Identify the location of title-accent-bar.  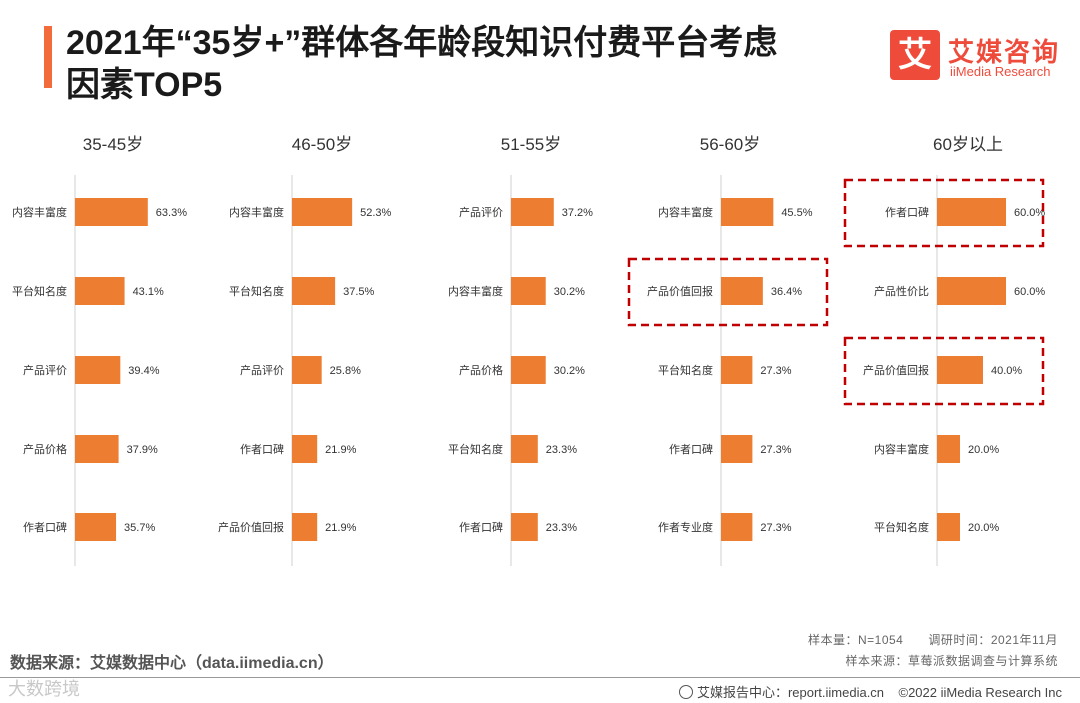
(48, 57).